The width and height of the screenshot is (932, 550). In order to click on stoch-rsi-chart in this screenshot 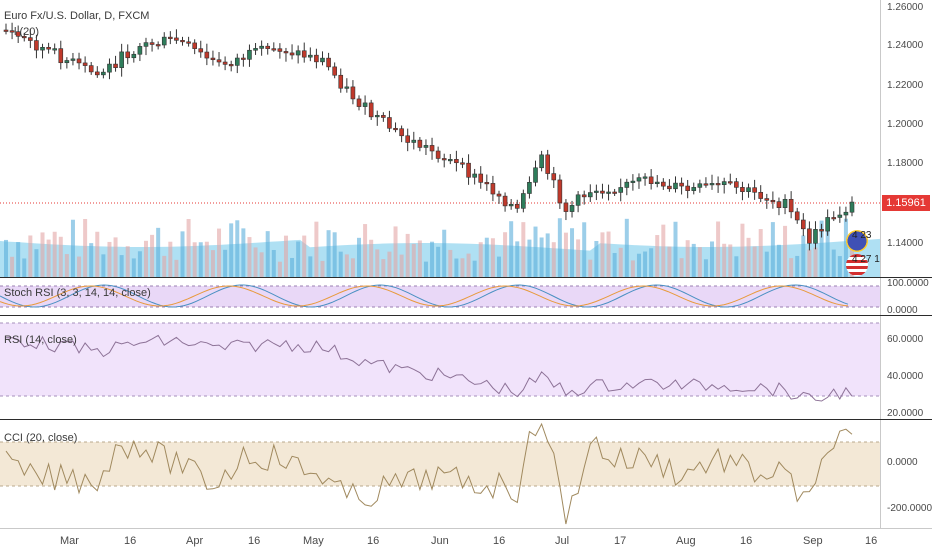, I will do `click(440, 296)`.